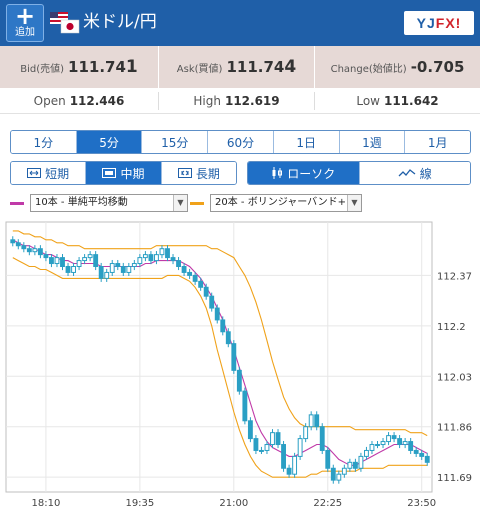 The width and height of the screenshot is (480, 512). What do you see at coordinates (109, 142) in the screenshot?
I see `tab-interval-5m: 5分` at bounding box center [109, 142].